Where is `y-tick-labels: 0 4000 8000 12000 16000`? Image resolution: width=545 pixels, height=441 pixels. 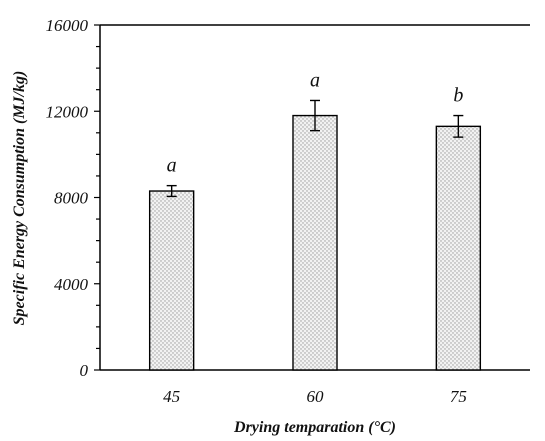
y-tick-labels: 0 4000 8000 12000 16000 is located at coordinates (67, 198).